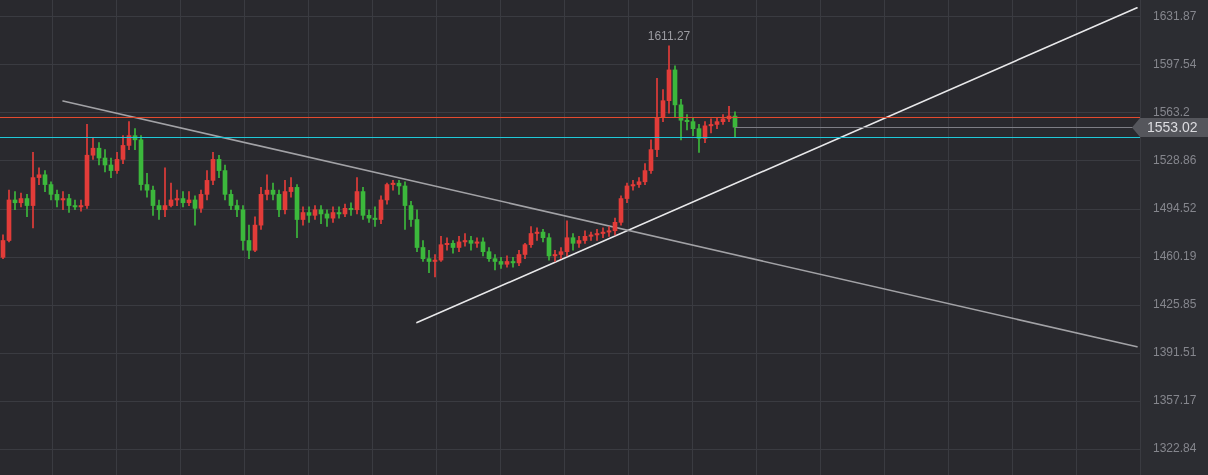 Image resolution: width=1208 pixels, height=475 pixels. Describe the element at coordinates (1175, 160) in the screenshot. I see `y-tick-label: 1528.86` at that location.